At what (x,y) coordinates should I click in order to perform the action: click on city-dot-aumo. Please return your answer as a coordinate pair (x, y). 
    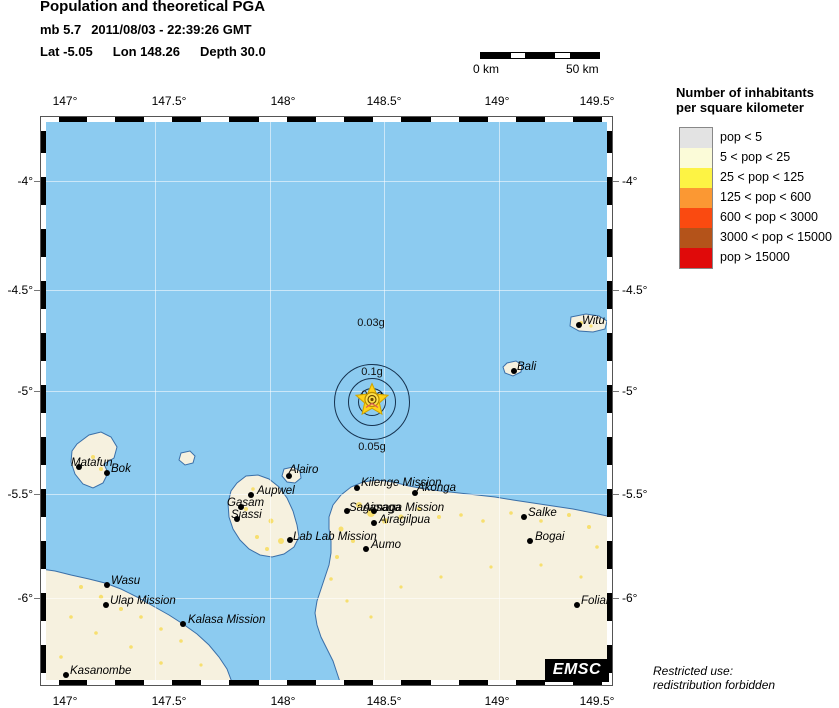
    Looking at the image, I should click on (366, 549).